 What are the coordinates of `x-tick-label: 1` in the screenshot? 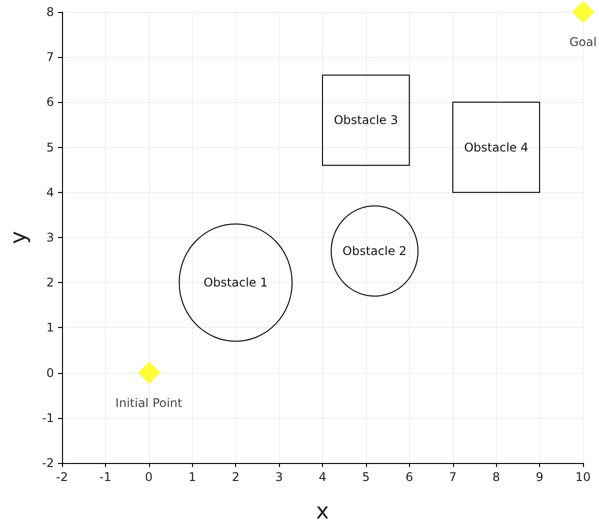 It's located at (192, 477).